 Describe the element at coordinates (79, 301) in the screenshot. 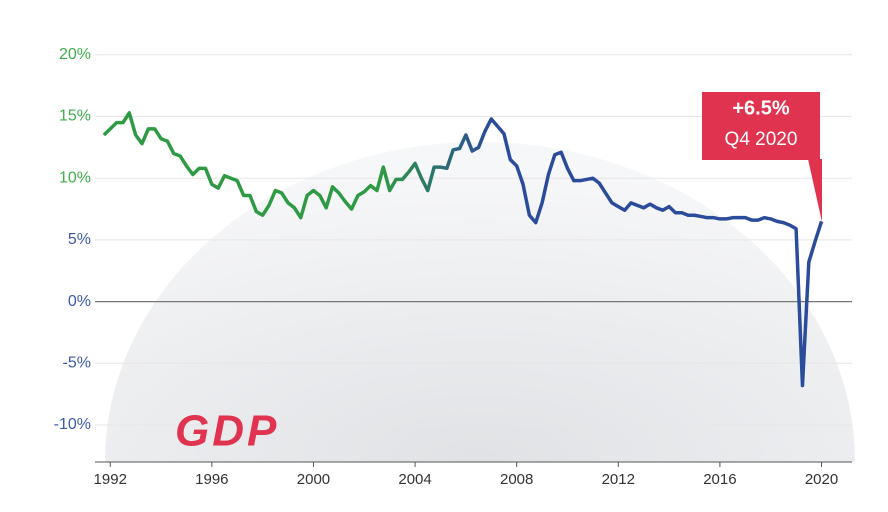

I see `y-tick-label: 0%` at that location.